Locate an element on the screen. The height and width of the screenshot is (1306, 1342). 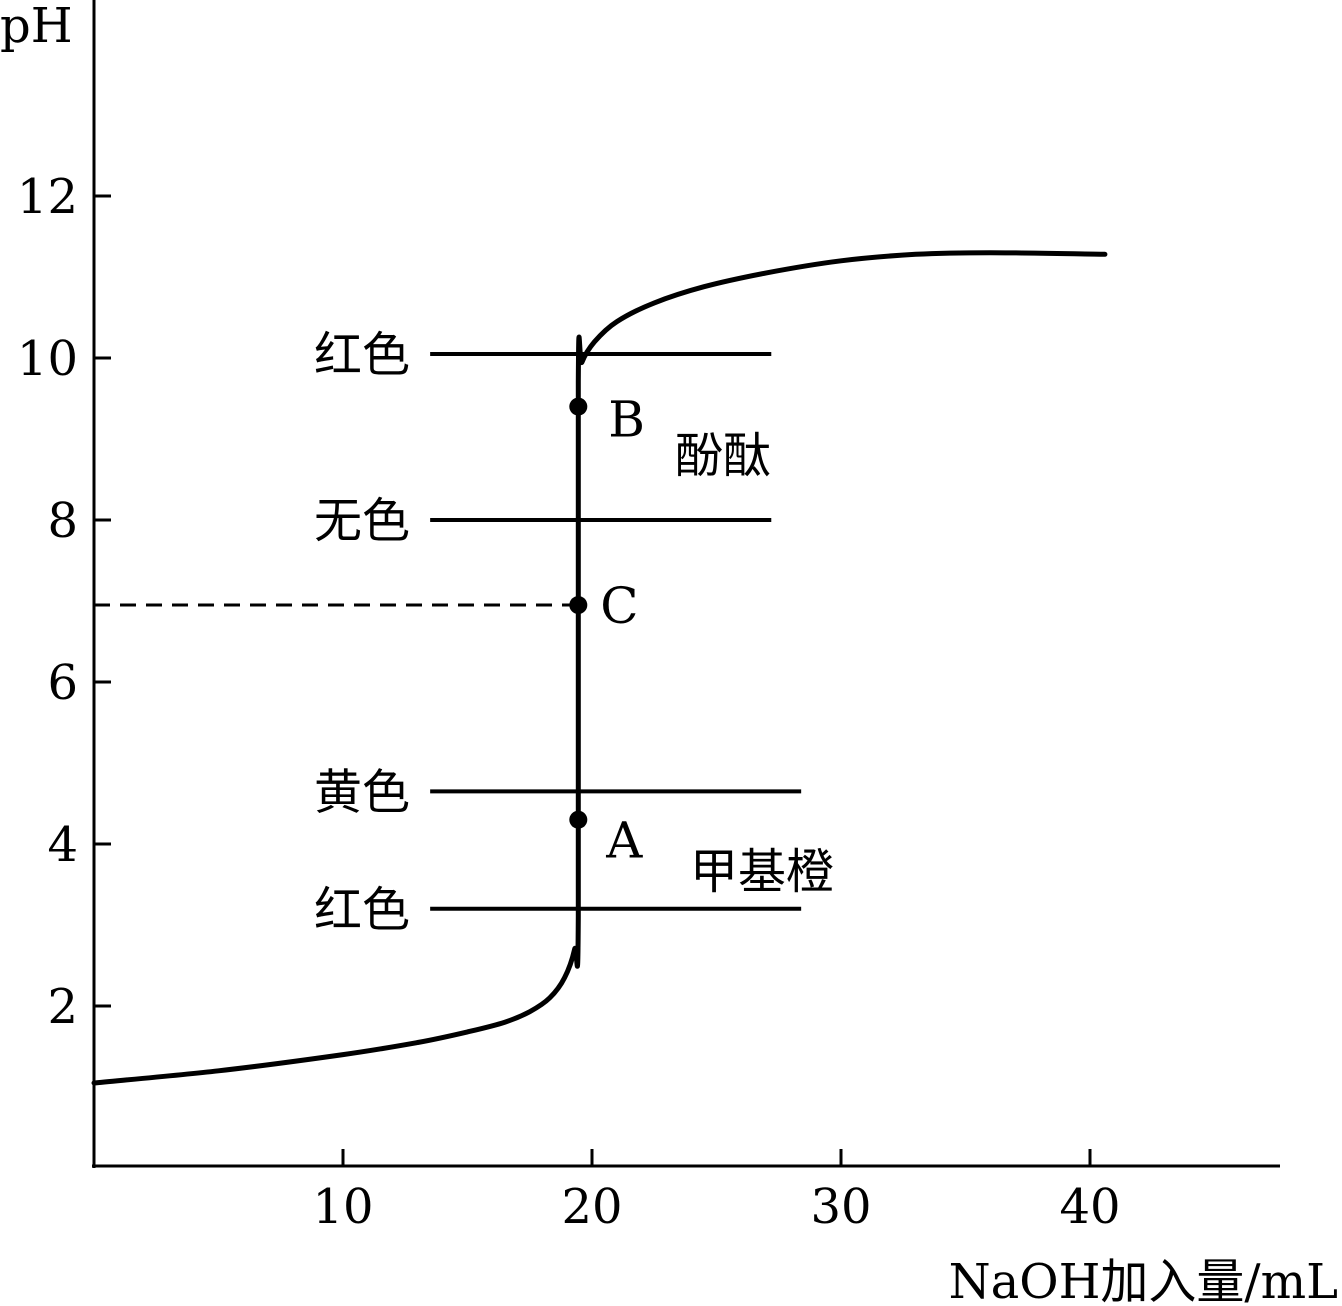
marked-point-label: C is located at coordinates (619, 606).